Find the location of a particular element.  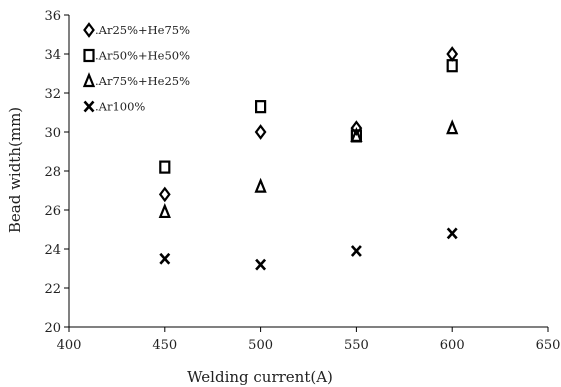

x-tick-label: 450 is located at coordinates (164, 345).